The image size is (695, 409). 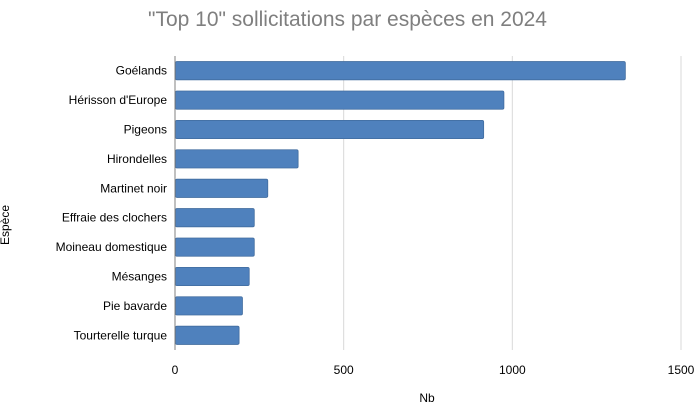 I want to click on category-label: Tourterelle turque, so click(x=121, y=335).